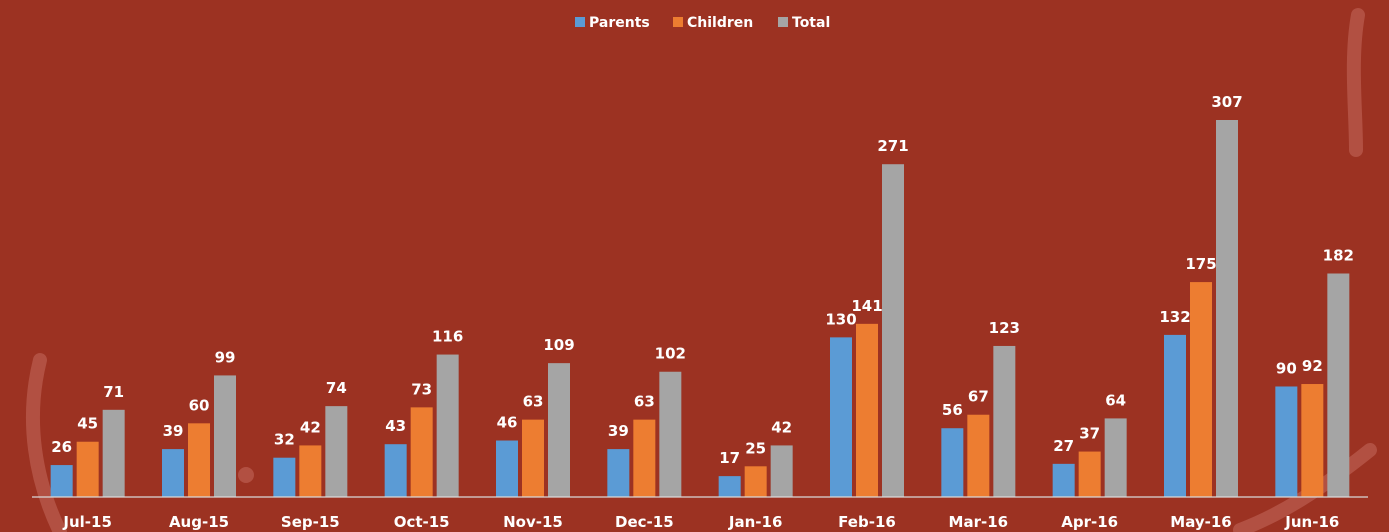 The image size is (1389, 532). I want to click on legend-swatch-parents, so click(580, 22).